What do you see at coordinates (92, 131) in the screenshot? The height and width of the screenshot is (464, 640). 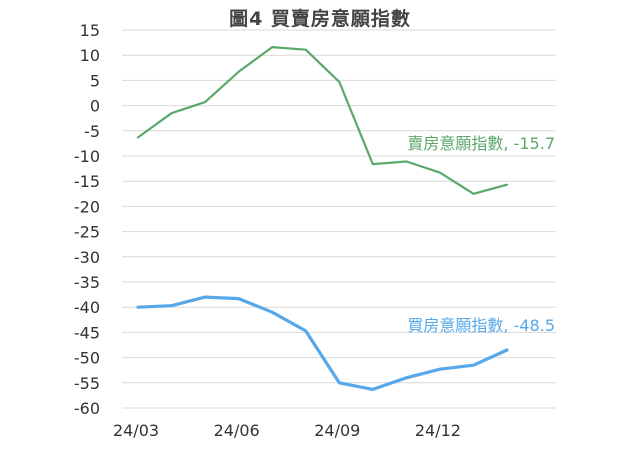 I see `y-tick-label: -5` at bounding box center [92, 131].